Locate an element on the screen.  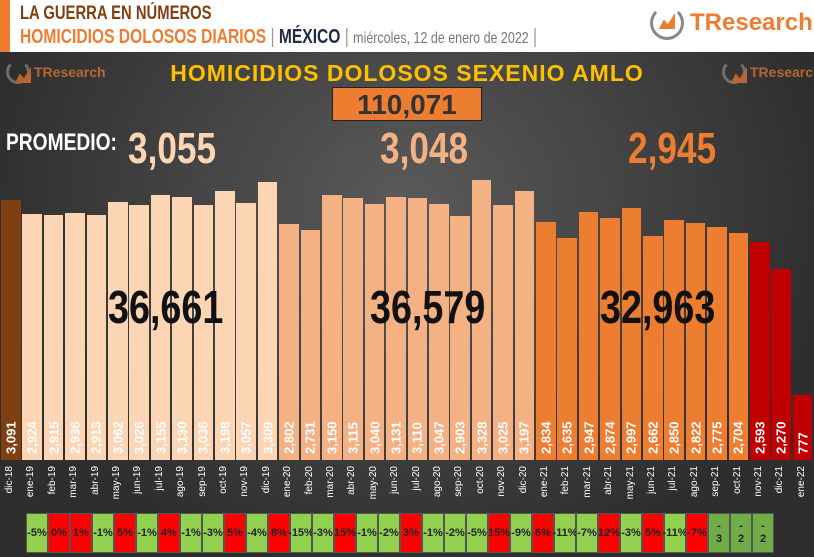
bar-ene-22: 777 is located at coordinates (802, 427).